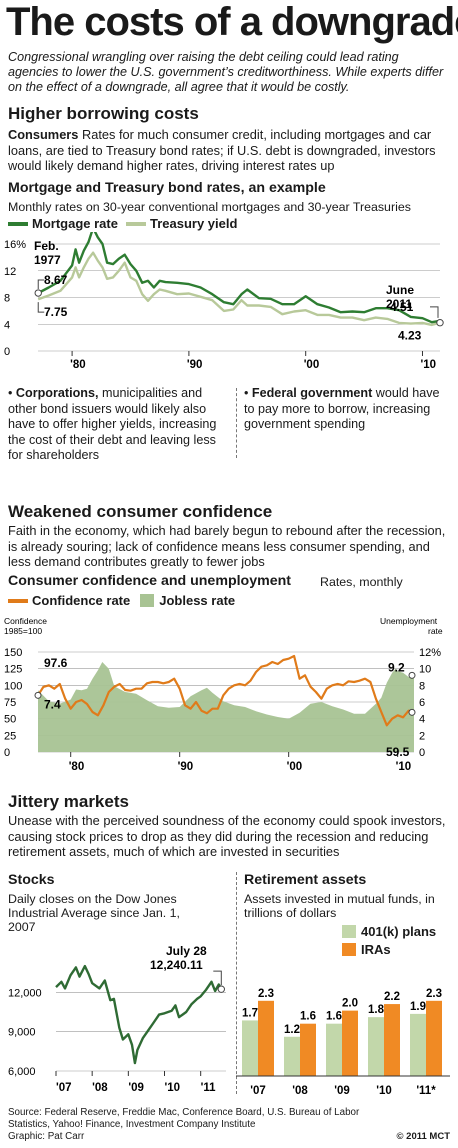  I want to click on bullet-divider, so click(236, 423).